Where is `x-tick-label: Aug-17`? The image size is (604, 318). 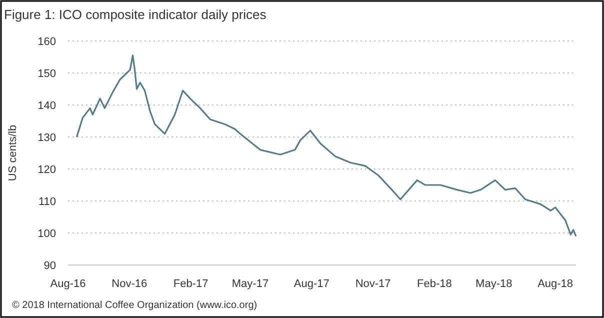 x-tick-label: Aug-17 is located at coordinates (312, 284).